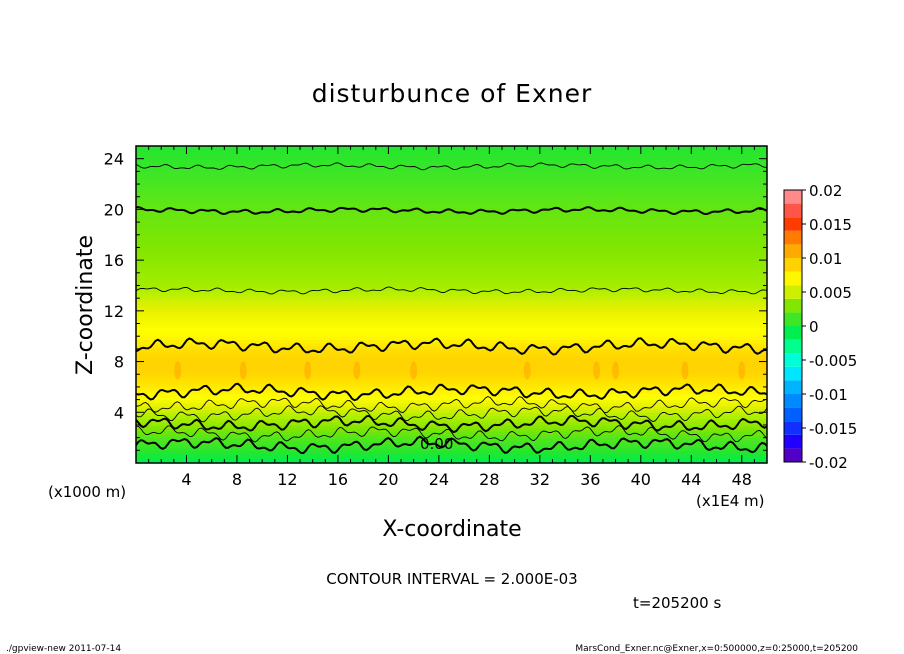 The image size is (904, 654). What do you see at coordinates (287, 479) in the screenshot?
I see `x-tick-label: 12` at bounding box center [287, 479].